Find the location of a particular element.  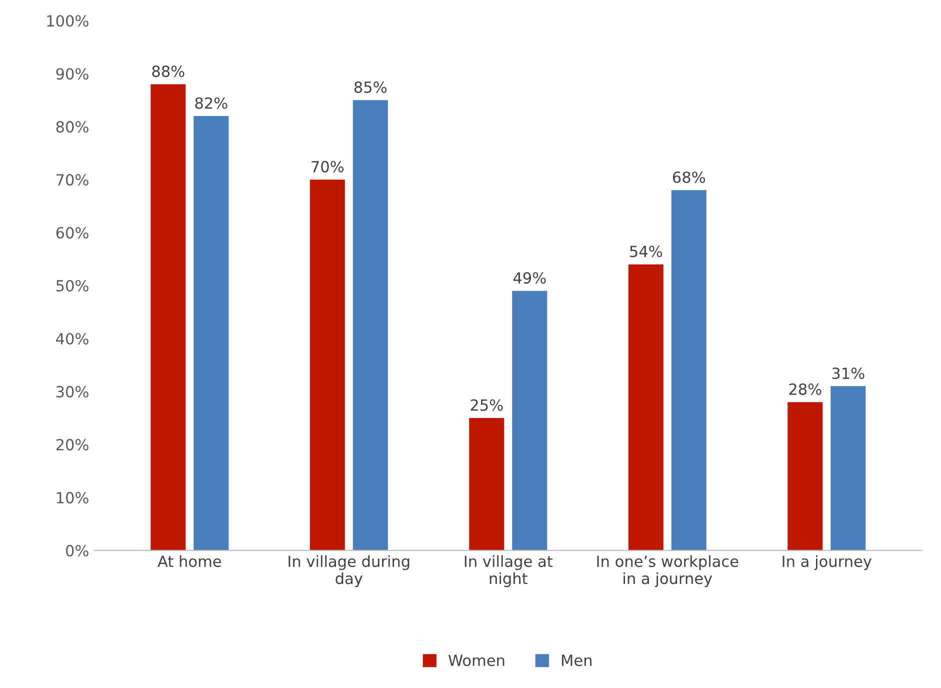

legend-label: Men is located at coordinates (577, 660).